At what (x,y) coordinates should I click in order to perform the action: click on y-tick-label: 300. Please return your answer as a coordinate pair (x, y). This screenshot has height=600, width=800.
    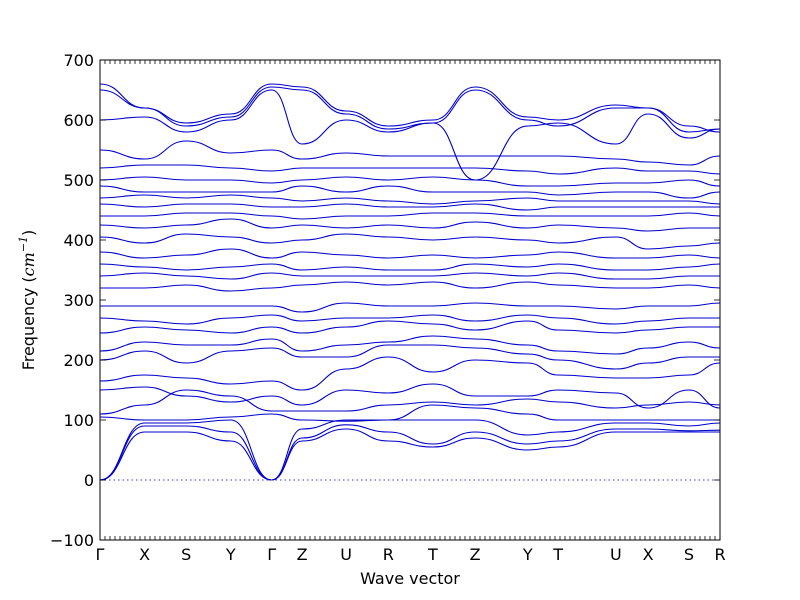
    Looking at the image, I should click on (78, 300).